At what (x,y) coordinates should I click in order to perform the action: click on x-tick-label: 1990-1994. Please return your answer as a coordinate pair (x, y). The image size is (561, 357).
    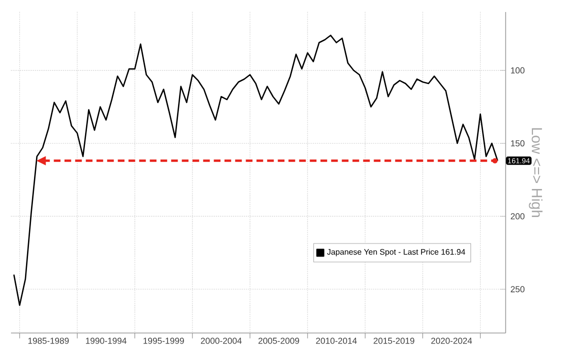
    Looking at the image, I should click on (106, 341).